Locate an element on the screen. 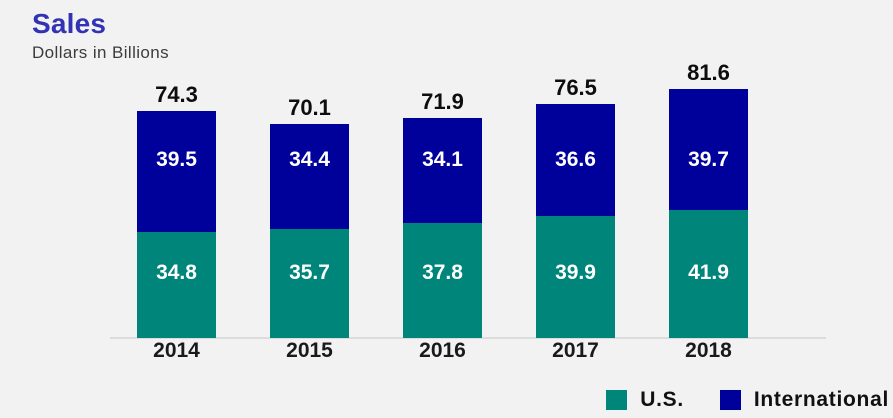 The image size is (893, 418). bar-segment-international-2018 is located at coordinates (708, 149).